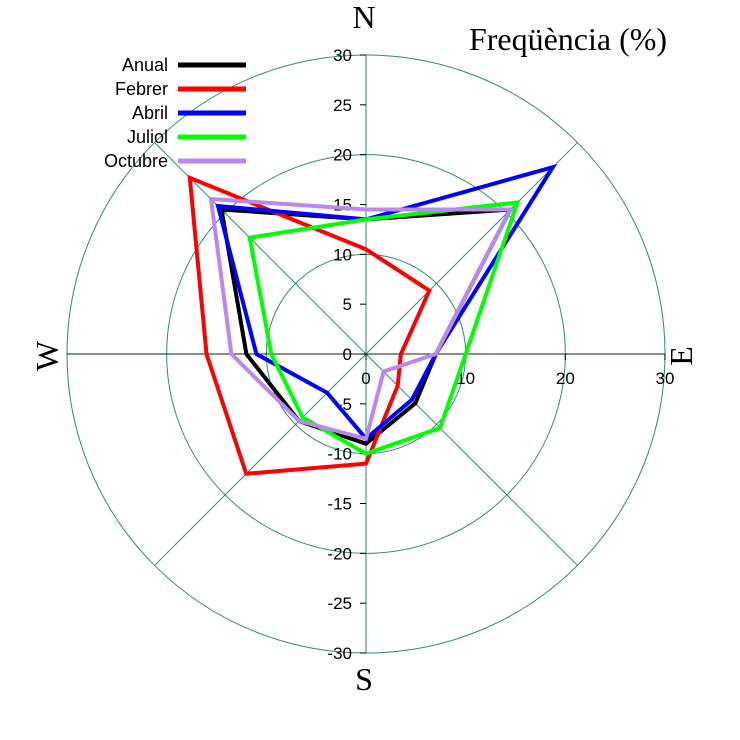 The height and width of the screenshot is (740, 740). Describe the element at coordinates (145, 65) in the screenshot. I see `legend-label-anual: Anual` at that location.